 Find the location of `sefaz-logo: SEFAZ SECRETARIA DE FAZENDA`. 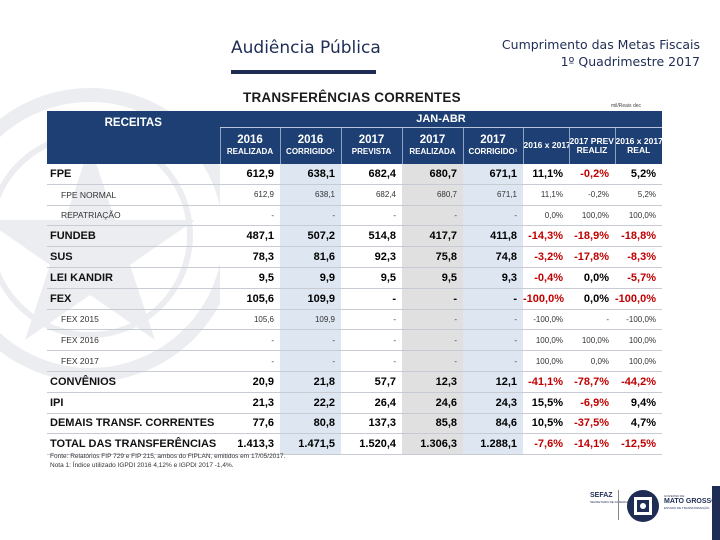

sefaz-logo: SEFAZ SECRETARIA DE FAZENDA is located at coordinates (609, 498).